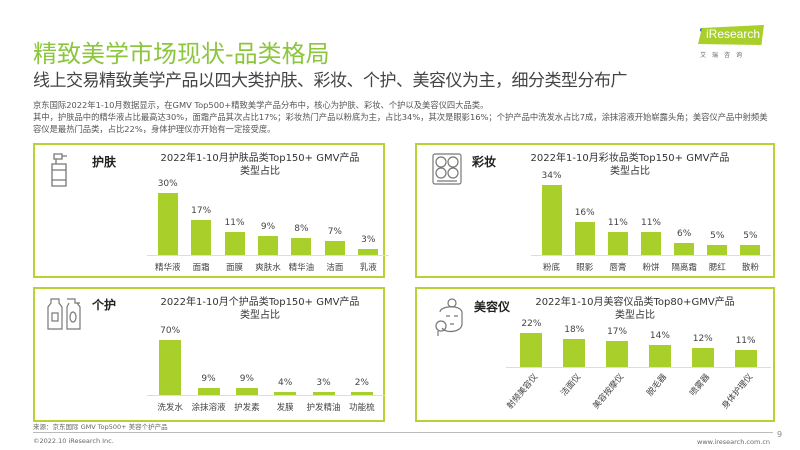  I want to click on panel-personal, so click(209, 354).